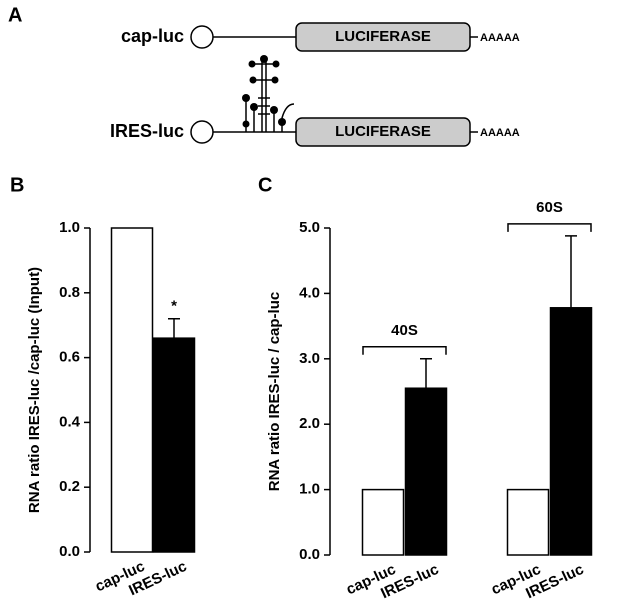 The image size is (625, 611). What do you see at coordinates (69, 292) in the screenshot?
I see `y-tick-label: 0.8` at bounding box center [69, 292].